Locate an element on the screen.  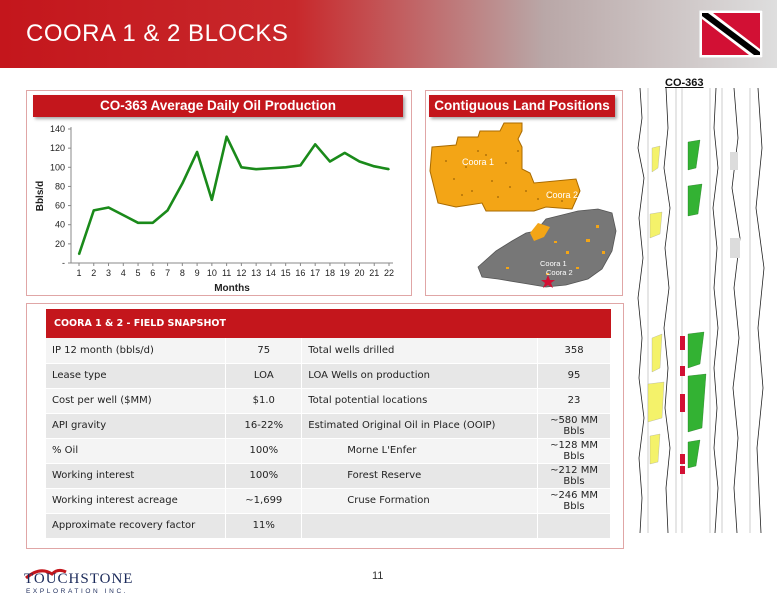
star-marker-icon is located at coordinates (548, 281).